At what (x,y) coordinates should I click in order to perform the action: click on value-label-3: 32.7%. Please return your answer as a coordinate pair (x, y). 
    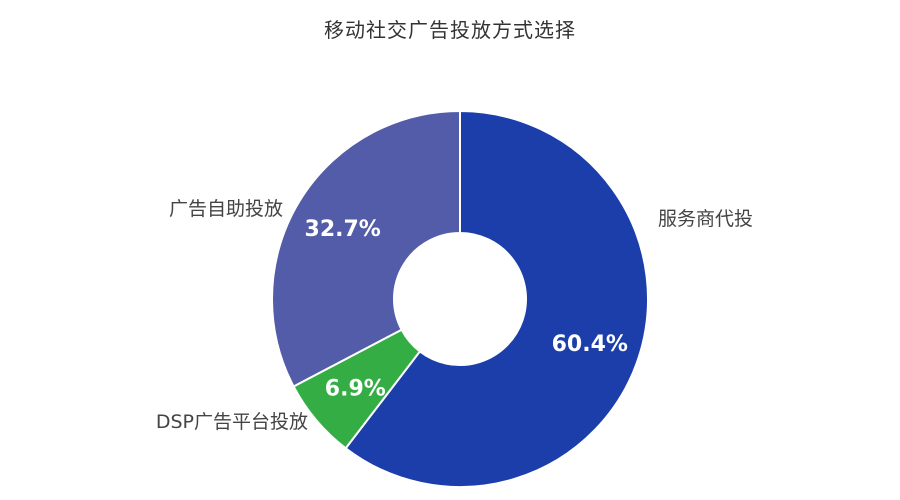
    Looking at the image, I should click on (343, 229).